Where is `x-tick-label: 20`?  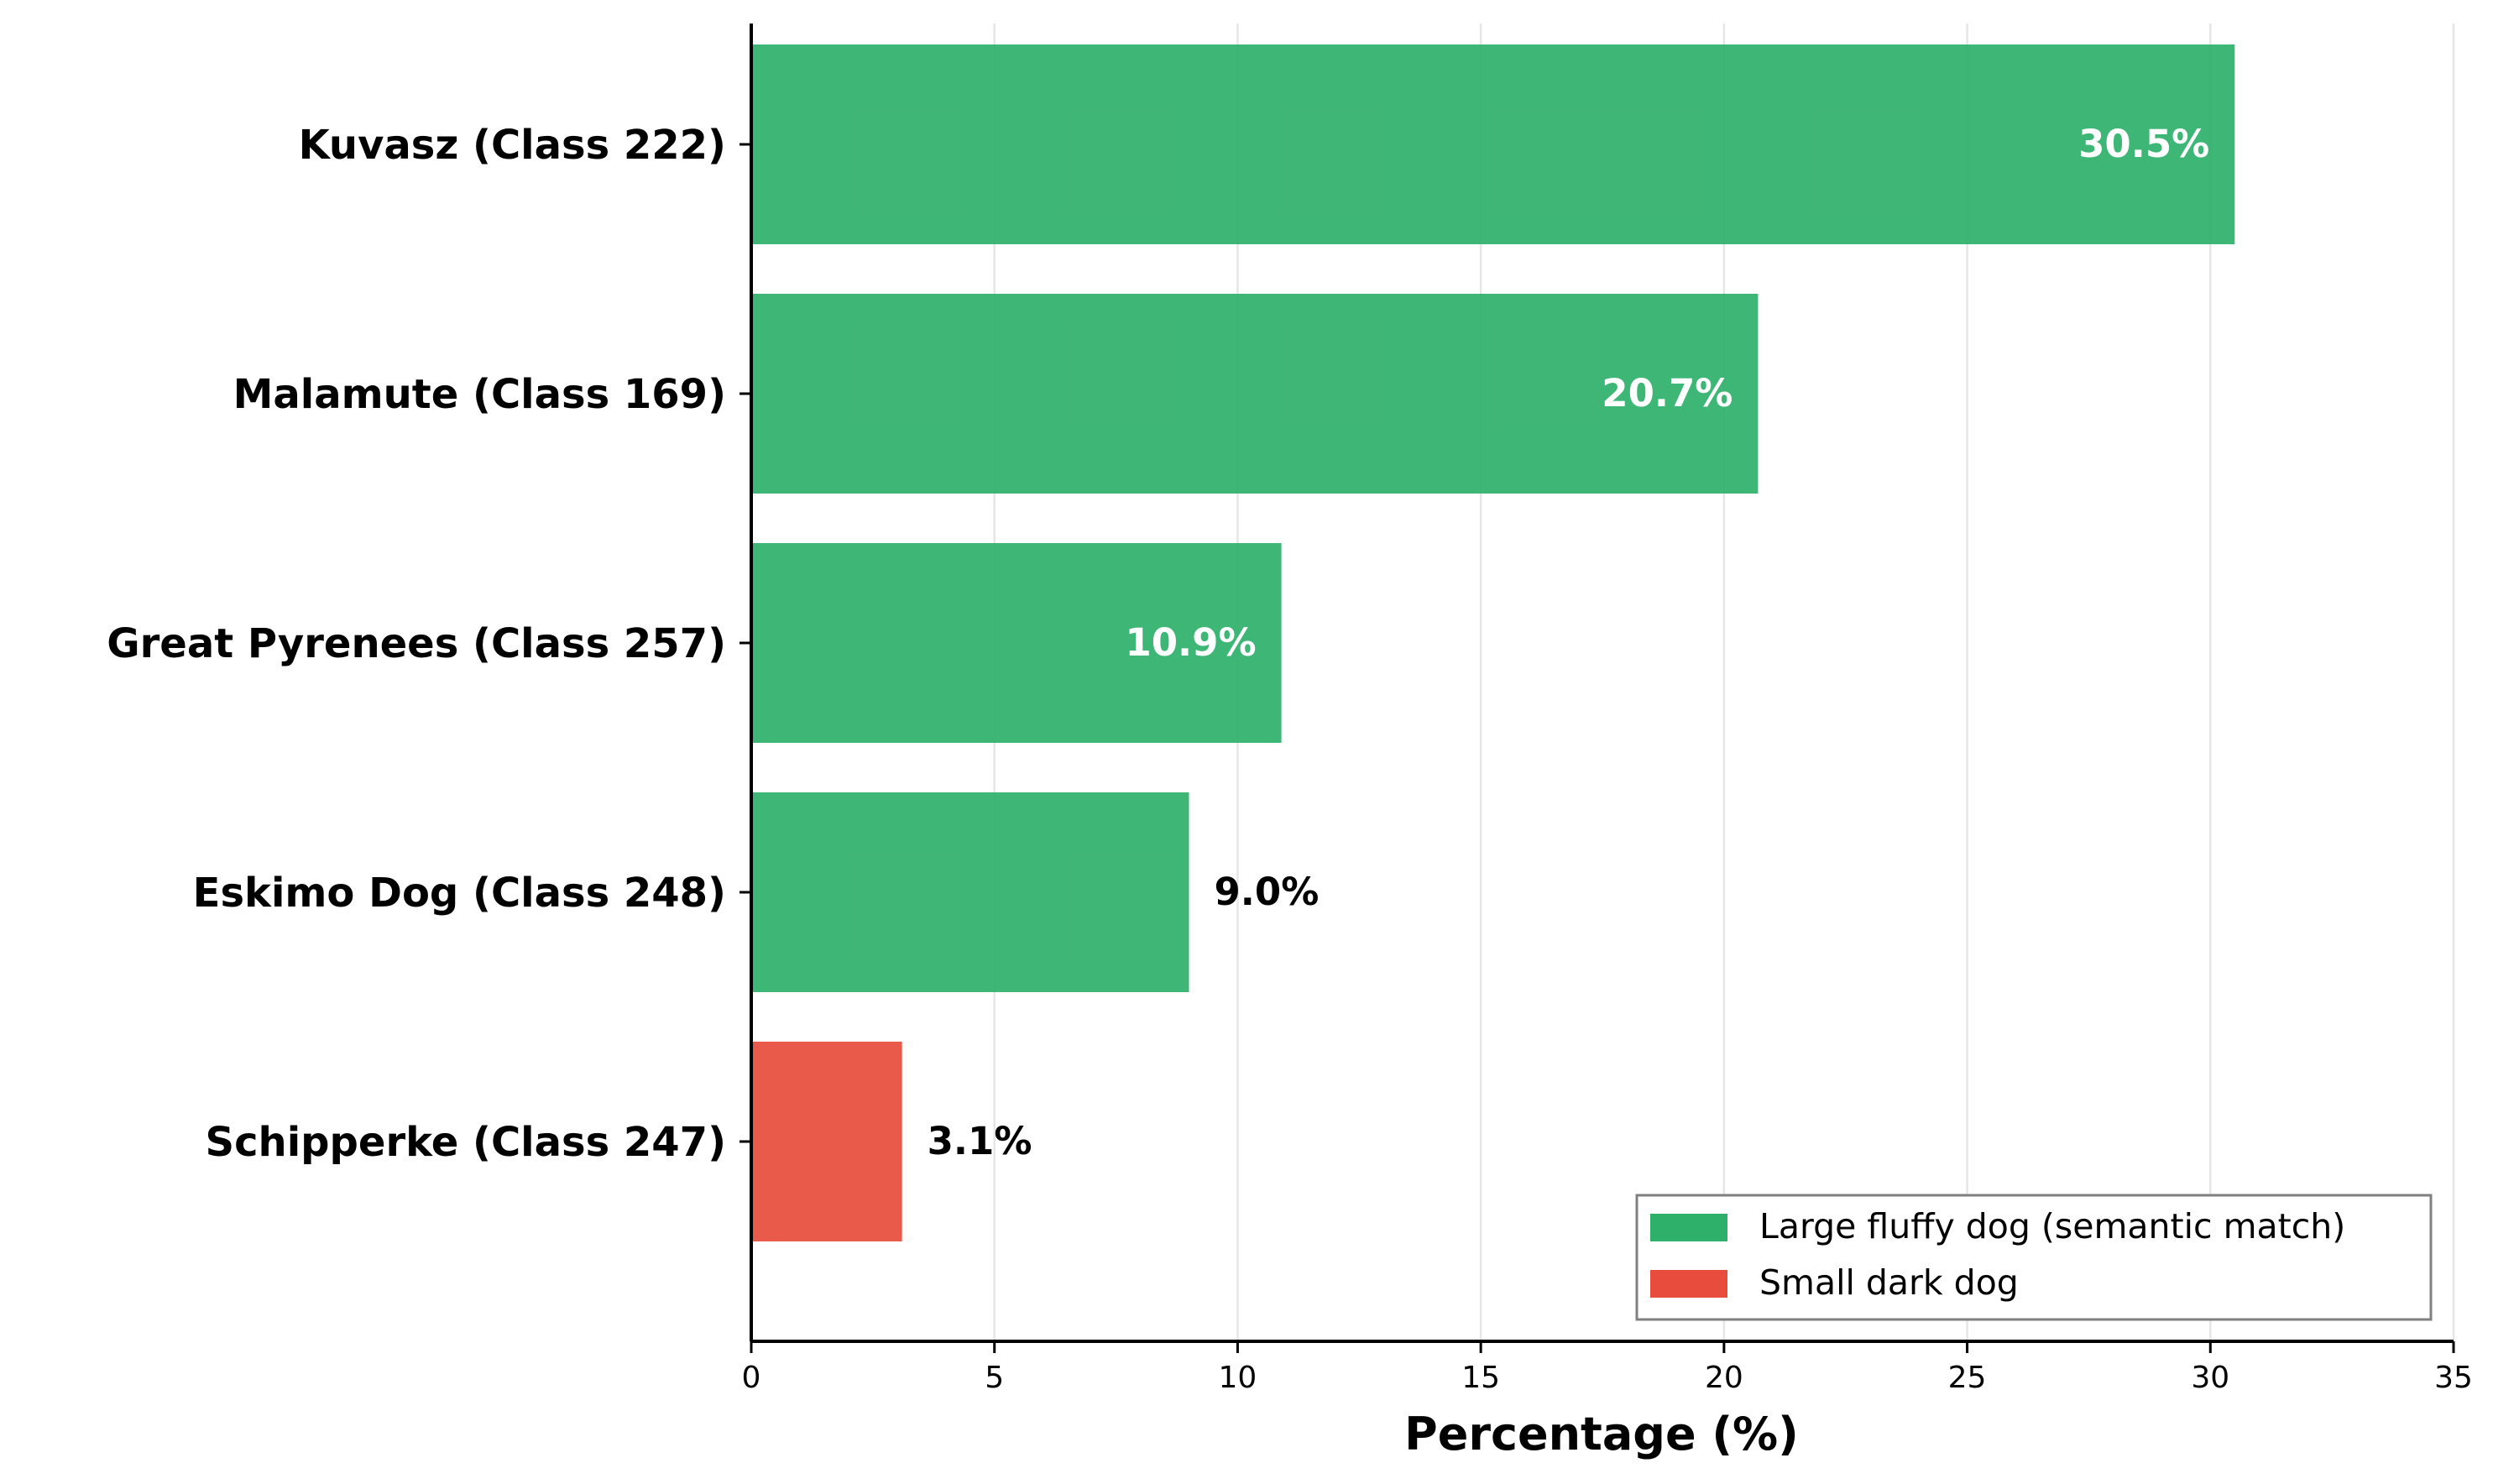 x-tick-label: 20 is located at coordinates (1724, 1378).